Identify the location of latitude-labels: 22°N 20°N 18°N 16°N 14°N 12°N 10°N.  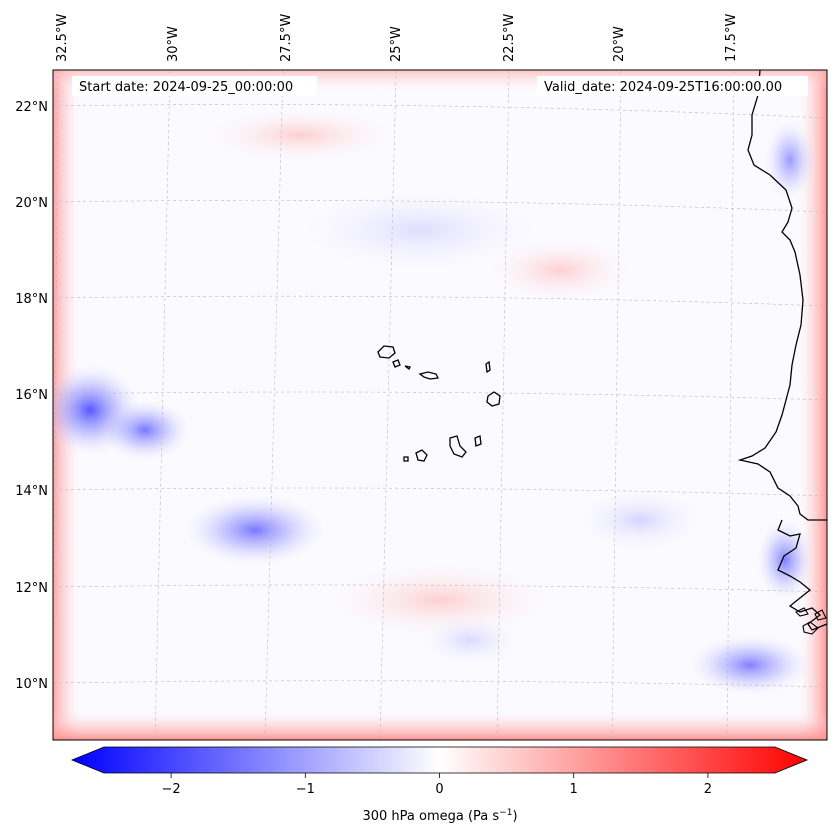
(31, 396).